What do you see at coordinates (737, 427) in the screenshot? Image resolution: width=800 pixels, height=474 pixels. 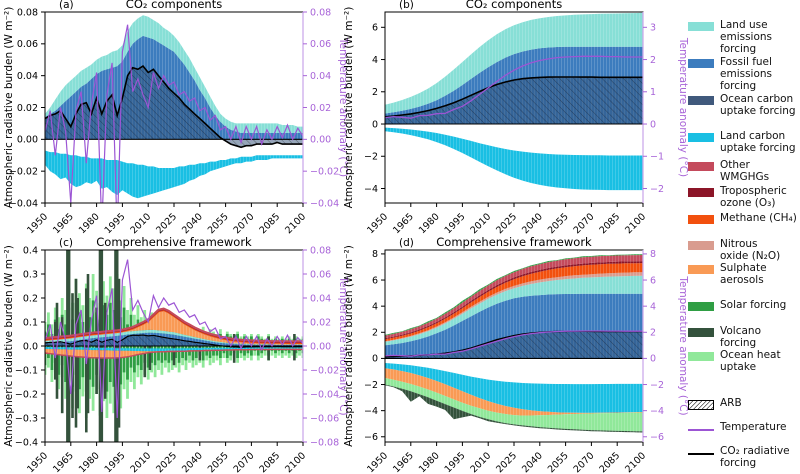 I see `legend-item-temperature: Temperature` at bounding box center [737, 427].